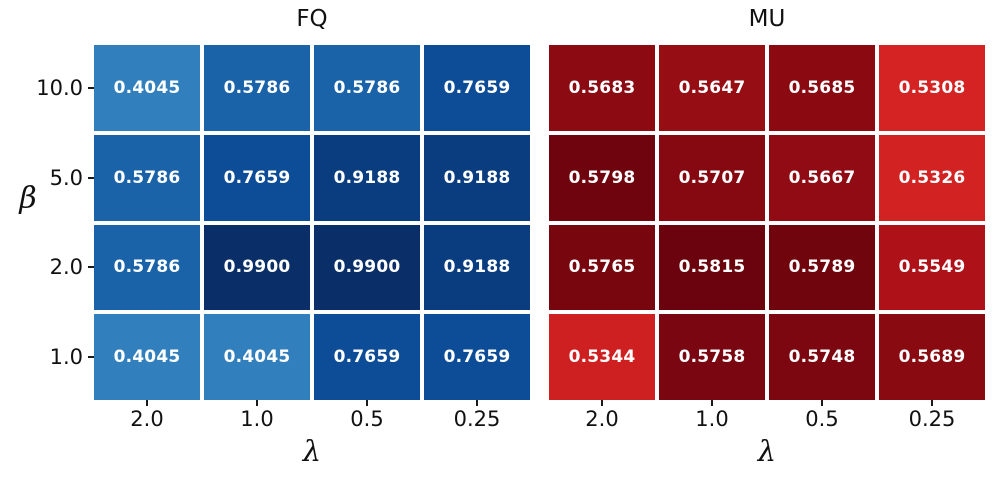 The height and width of the screenshot is (492, 996). What do you see at coordinates (602, 88) in the screenshot?
I see `heatmap-cell: 0.5683` at bounding box center [602, 88].